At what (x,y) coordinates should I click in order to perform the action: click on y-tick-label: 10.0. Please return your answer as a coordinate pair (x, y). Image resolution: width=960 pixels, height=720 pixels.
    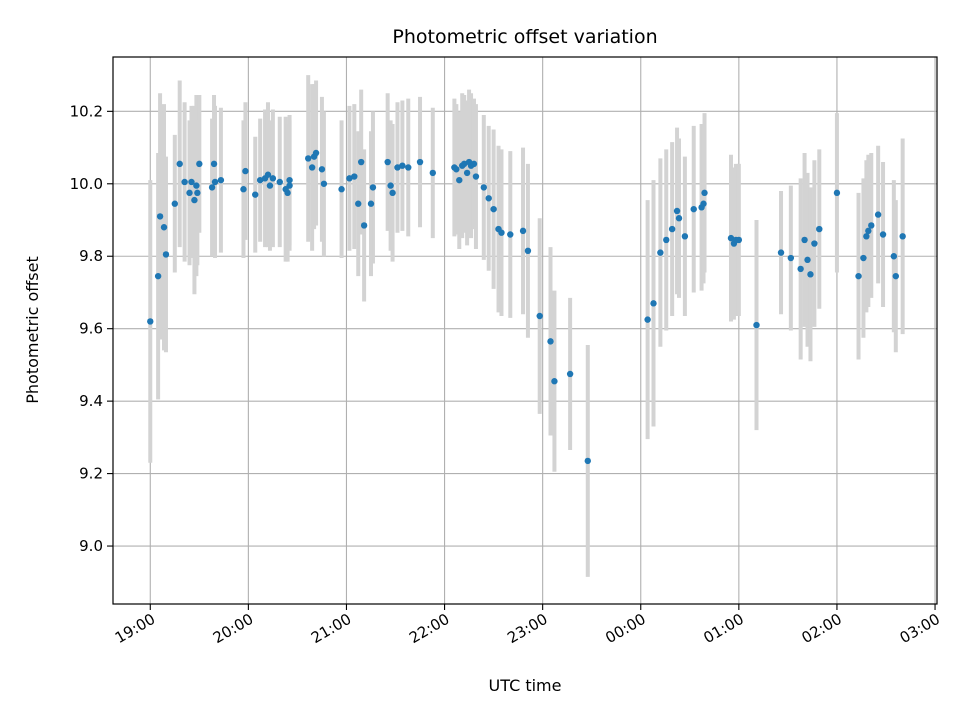
    Looking at the image, I should click on (86, 184).